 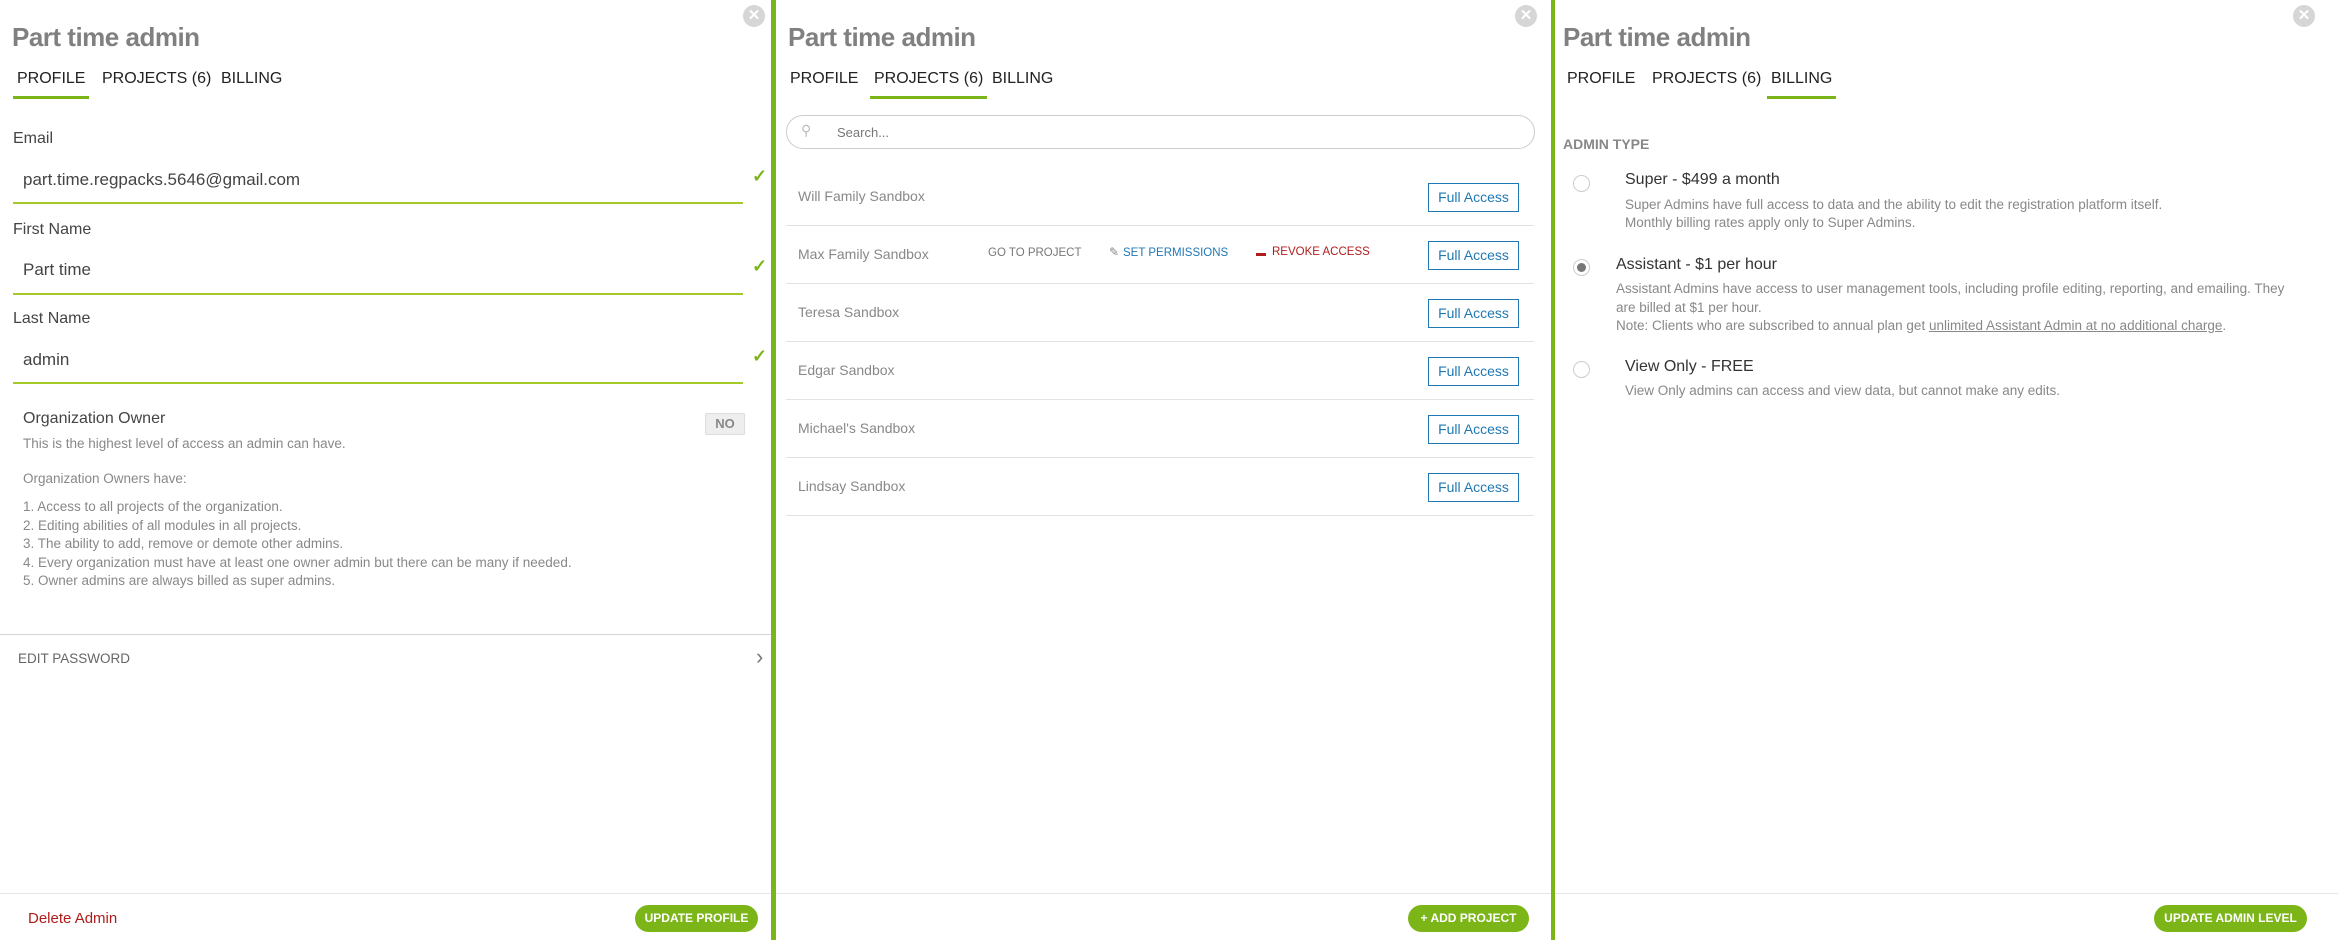 What do you see at coordinates (725, 424) in the screenshot?
I see `org-owner-toggle: NO` at bounding box center [725, 424].